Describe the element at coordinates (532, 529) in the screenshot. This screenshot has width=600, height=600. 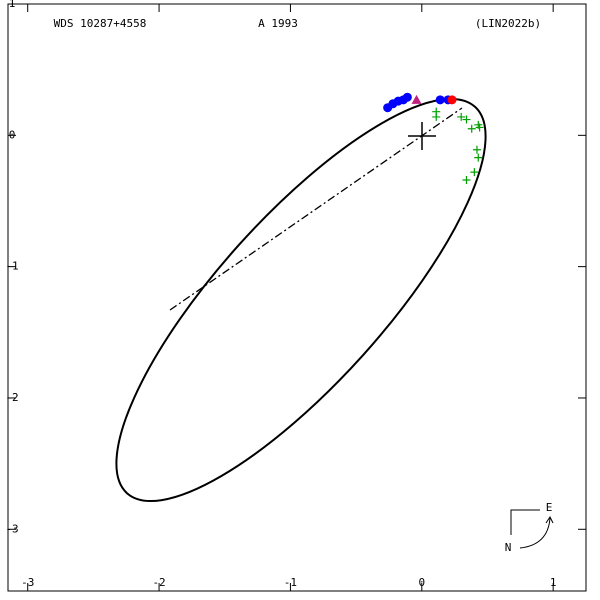
I see `compass` at that location.